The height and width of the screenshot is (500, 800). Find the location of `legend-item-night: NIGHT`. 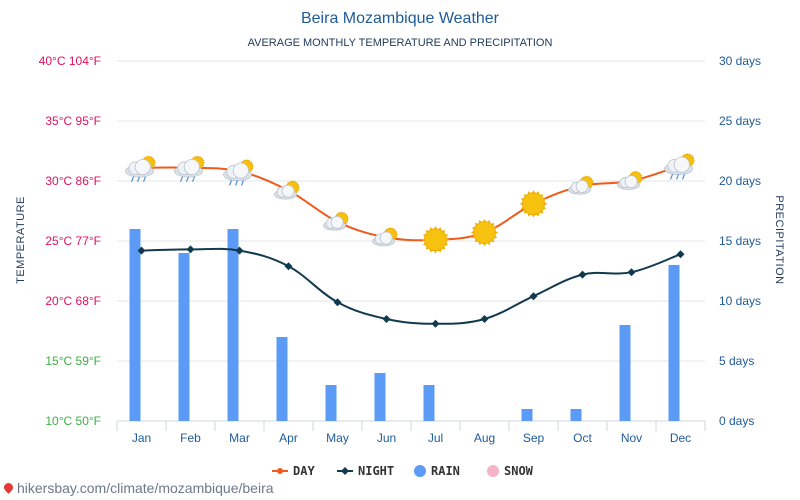

legend-item-night: NIGHT is located at coordinates (365, 471).